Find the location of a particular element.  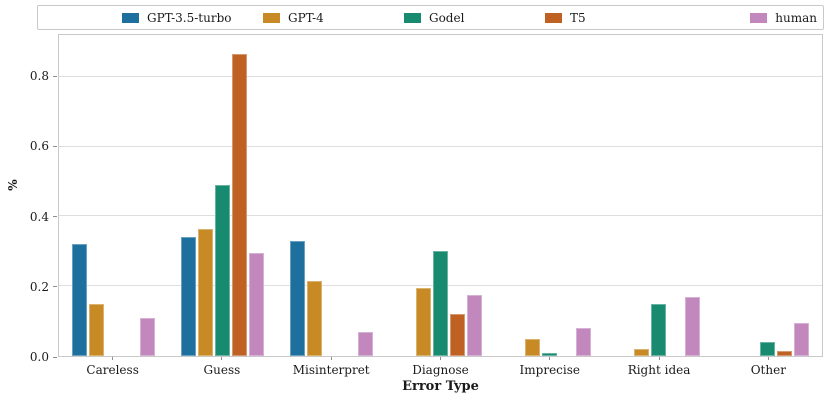

y-tick: 0.0 is located at coordinates (43, 357).